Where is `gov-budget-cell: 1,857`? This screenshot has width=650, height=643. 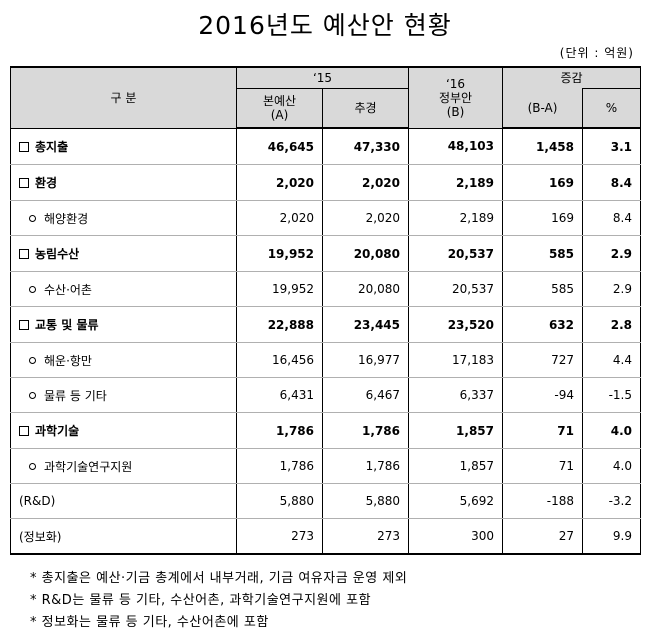
gov-budget-cell: 1,857 is located at coordinates (455, 430).